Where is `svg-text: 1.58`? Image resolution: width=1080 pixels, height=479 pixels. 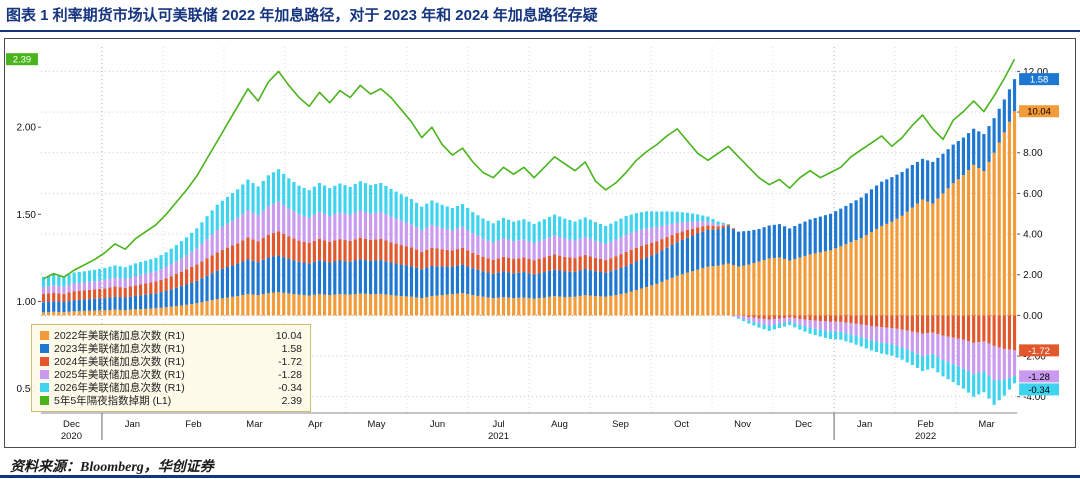
svg-text: 1.58 is located at coordinates (1039, 80).